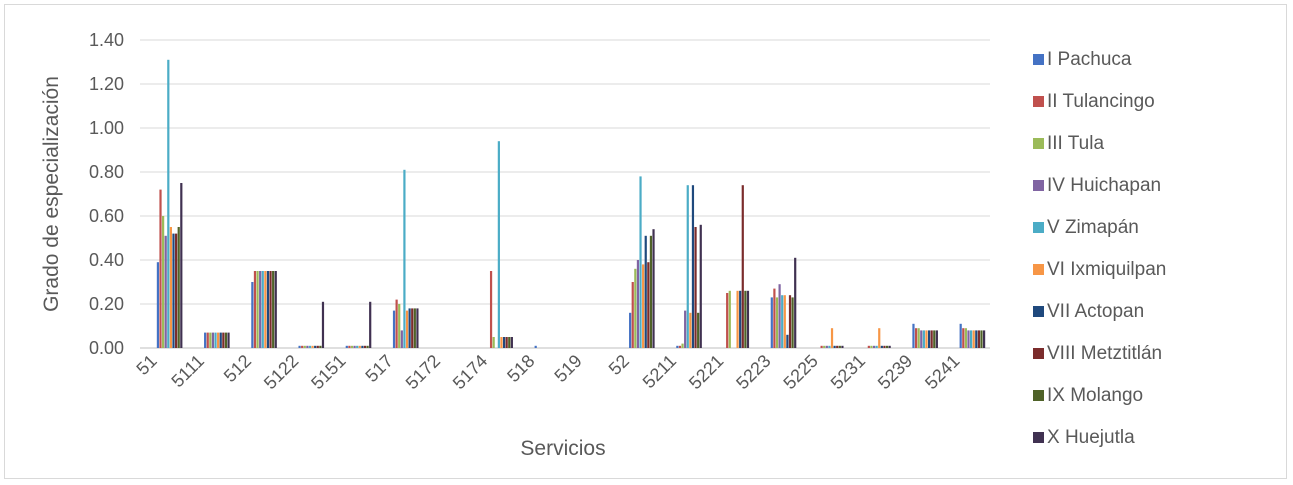 The height and width of the screenshot is (485, 1293). I want to click on x-tick-label: 5223, so click(753, 372).